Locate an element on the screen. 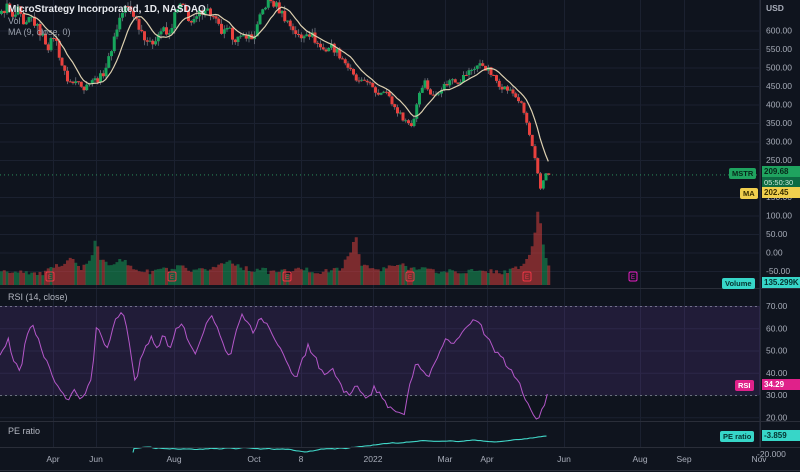 The width and height of the screenshot is (800, 472). price-tick-label: 300.00 is located at coordinates (779, 142).